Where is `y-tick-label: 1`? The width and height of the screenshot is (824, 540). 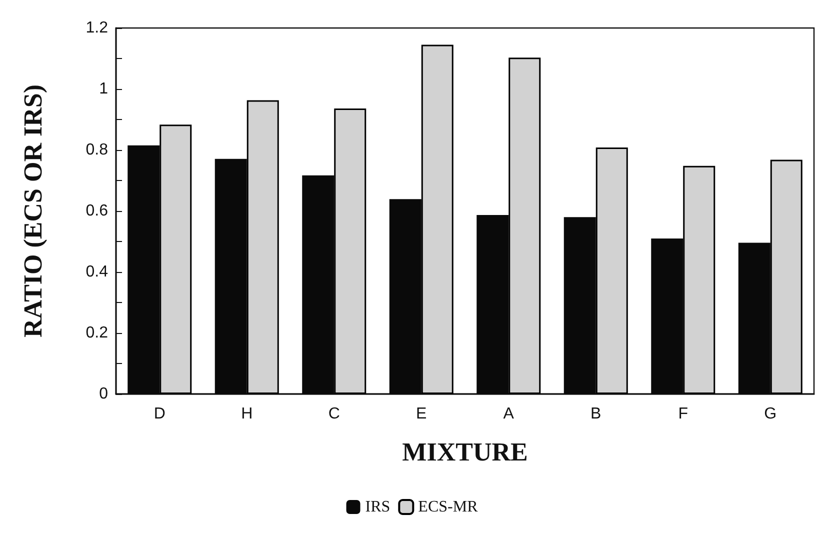
y-tick-label: 1 is located at coordinates (103, 89).